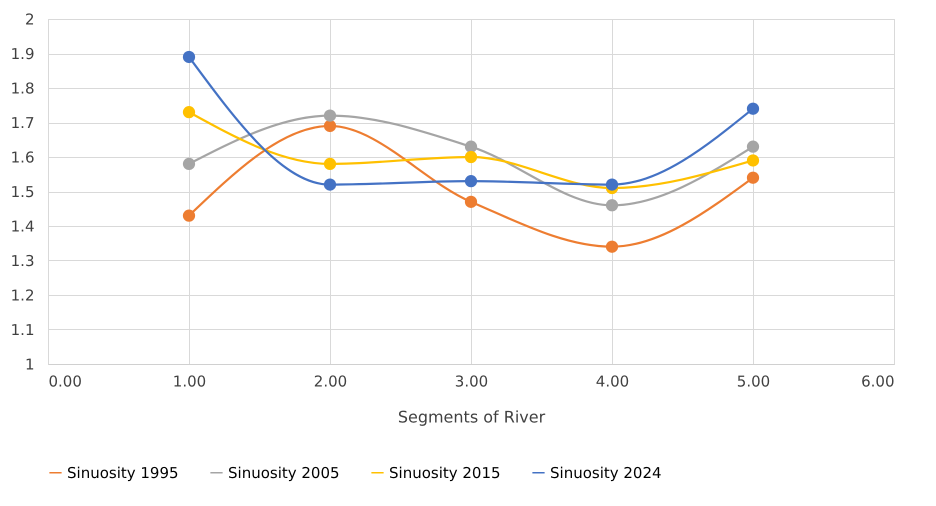 The image size is (936, 506). Describe the element at coordinates (22, 123) in the screenshot. I see `y-tick-label: 1.7` at that location.